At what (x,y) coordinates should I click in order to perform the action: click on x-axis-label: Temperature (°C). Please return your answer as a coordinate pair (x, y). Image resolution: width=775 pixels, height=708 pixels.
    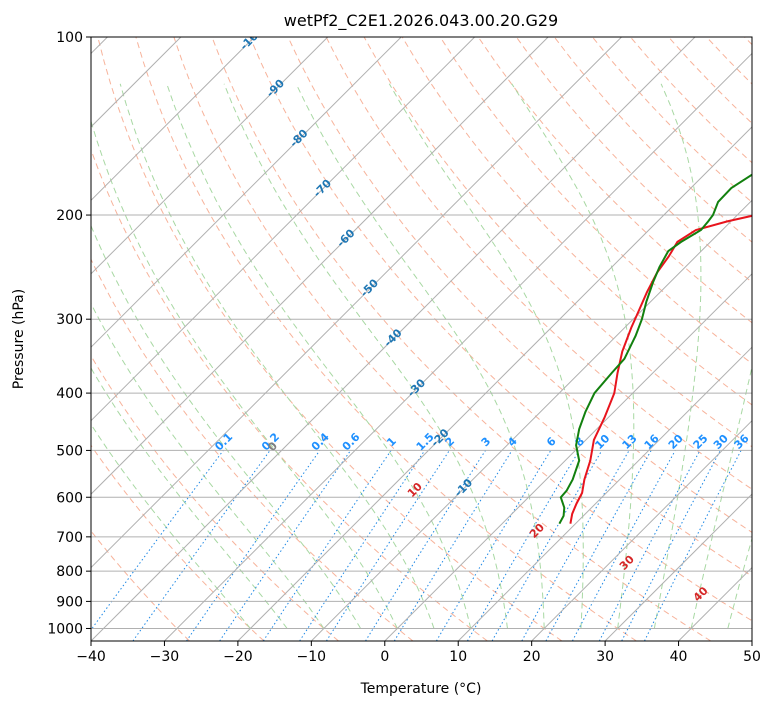
    Looking at the image, I should click on (421, 689).